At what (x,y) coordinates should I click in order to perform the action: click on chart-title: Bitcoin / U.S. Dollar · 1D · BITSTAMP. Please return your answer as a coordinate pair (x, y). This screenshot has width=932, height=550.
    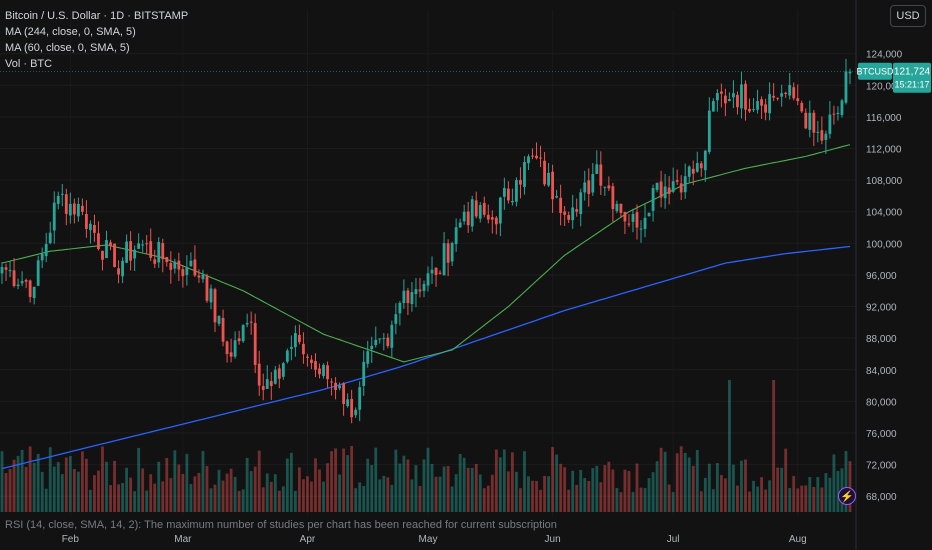
    Looking at the image, I should click on (97, 16).